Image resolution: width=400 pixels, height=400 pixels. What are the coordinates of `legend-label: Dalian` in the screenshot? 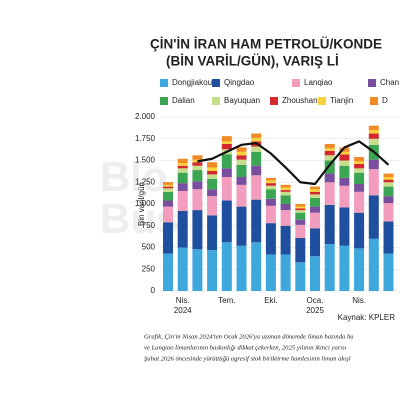 It's located at (183, 100).